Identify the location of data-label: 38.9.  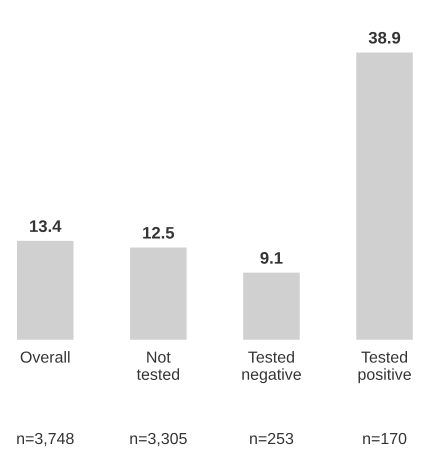
(384, 38).